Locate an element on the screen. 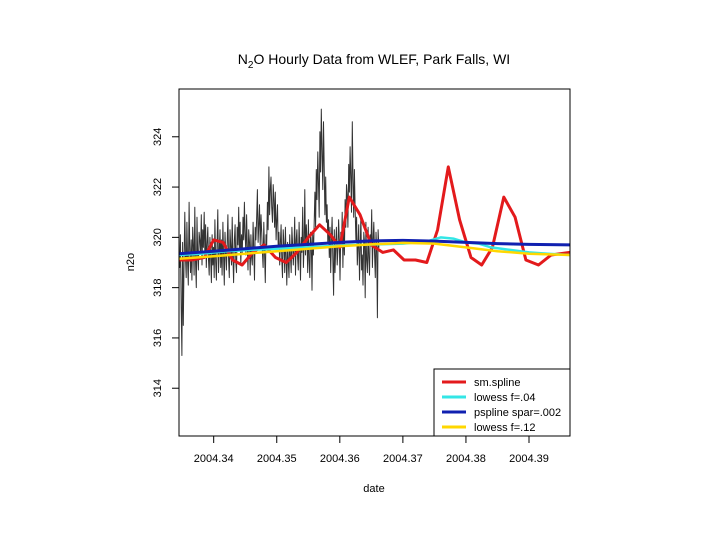  legend-box is located at coordinates (502, 402).